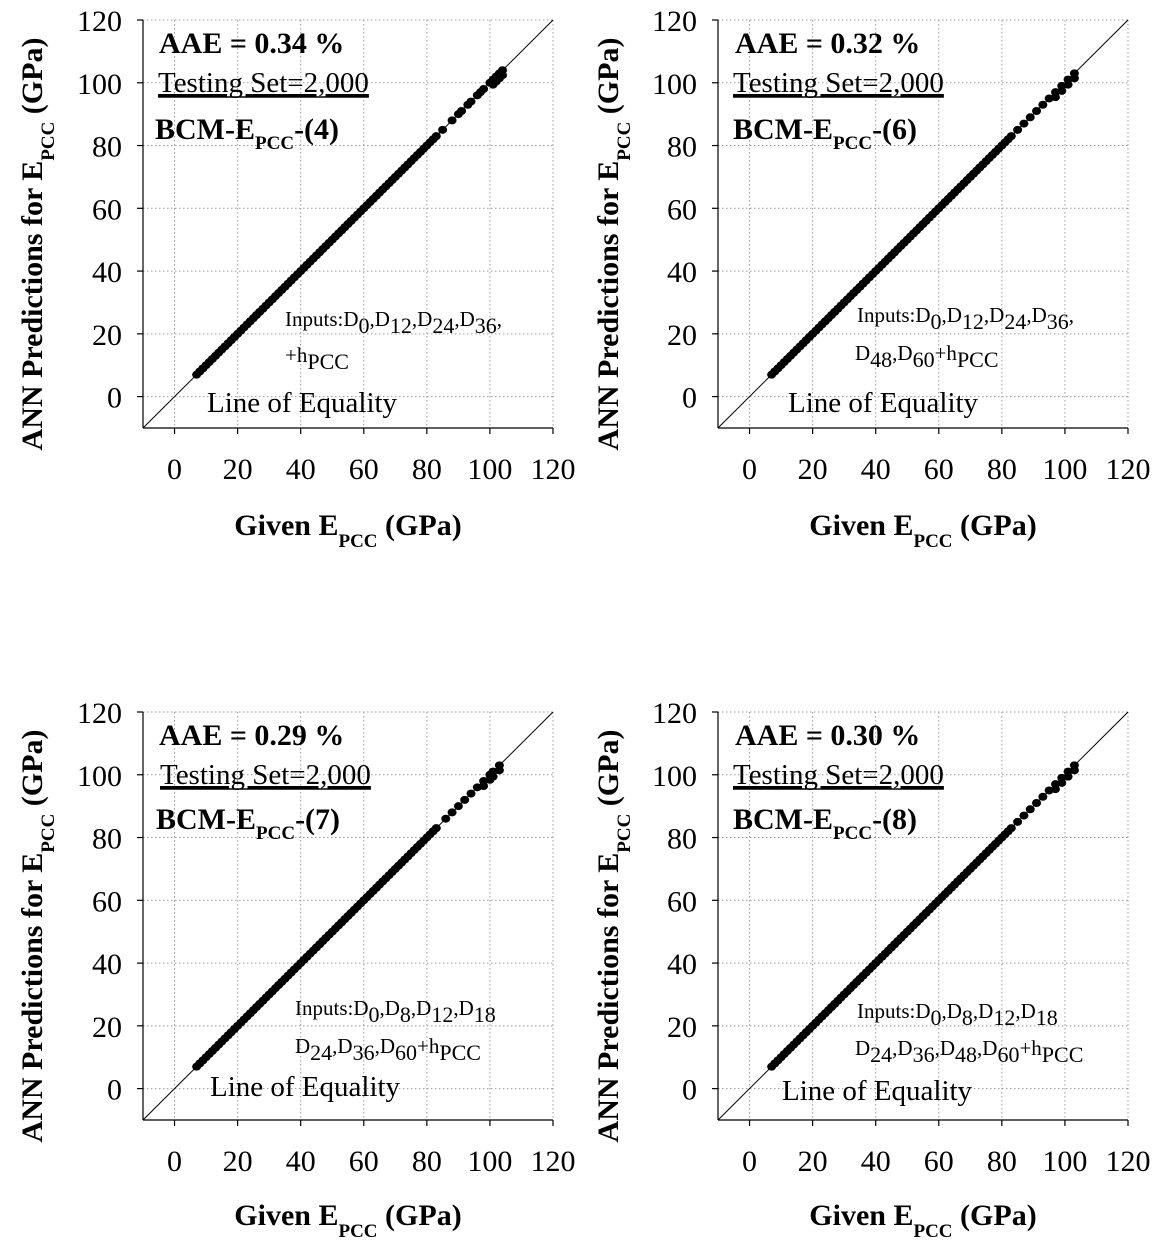 The width and height of the screenshot is (1158, 1254). Describe the element at coordinates (248, 823) in the screenshot. I see `model-annotation: BCM-EPCC-(7)` at that location.